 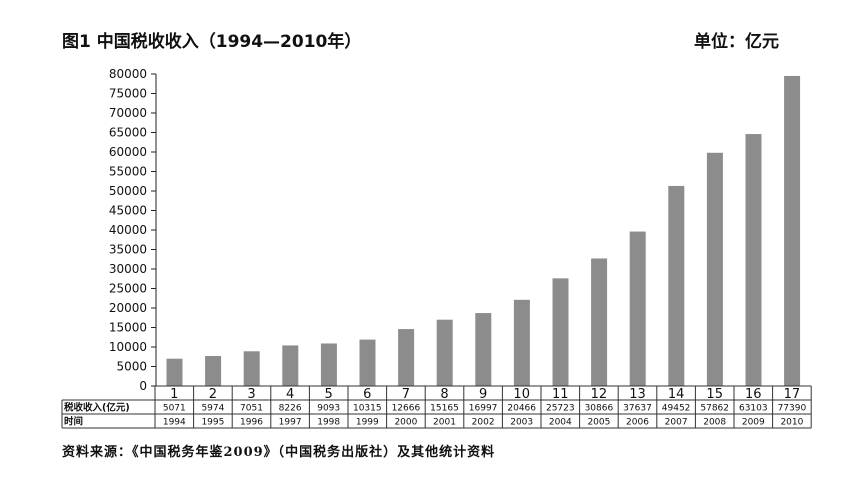 What do you see at coordinates (560, 409) in the screenshot?
I see `table-cell-revenue: 25723` at bounding box center [560, 409].